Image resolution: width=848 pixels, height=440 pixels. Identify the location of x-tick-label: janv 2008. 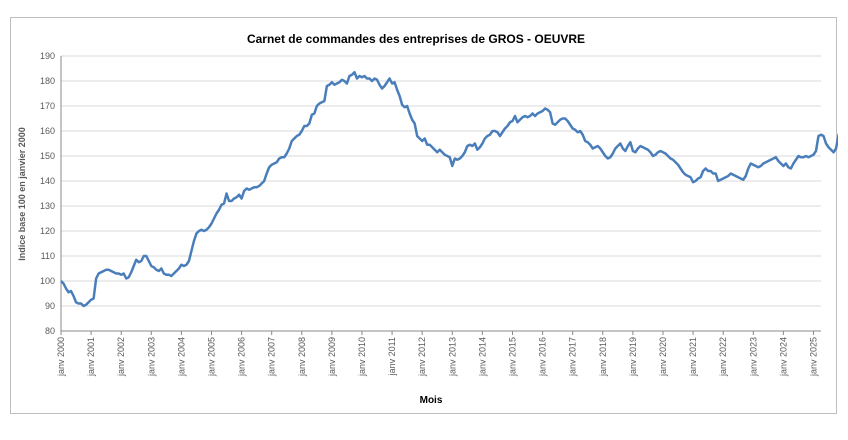
(302, 357).